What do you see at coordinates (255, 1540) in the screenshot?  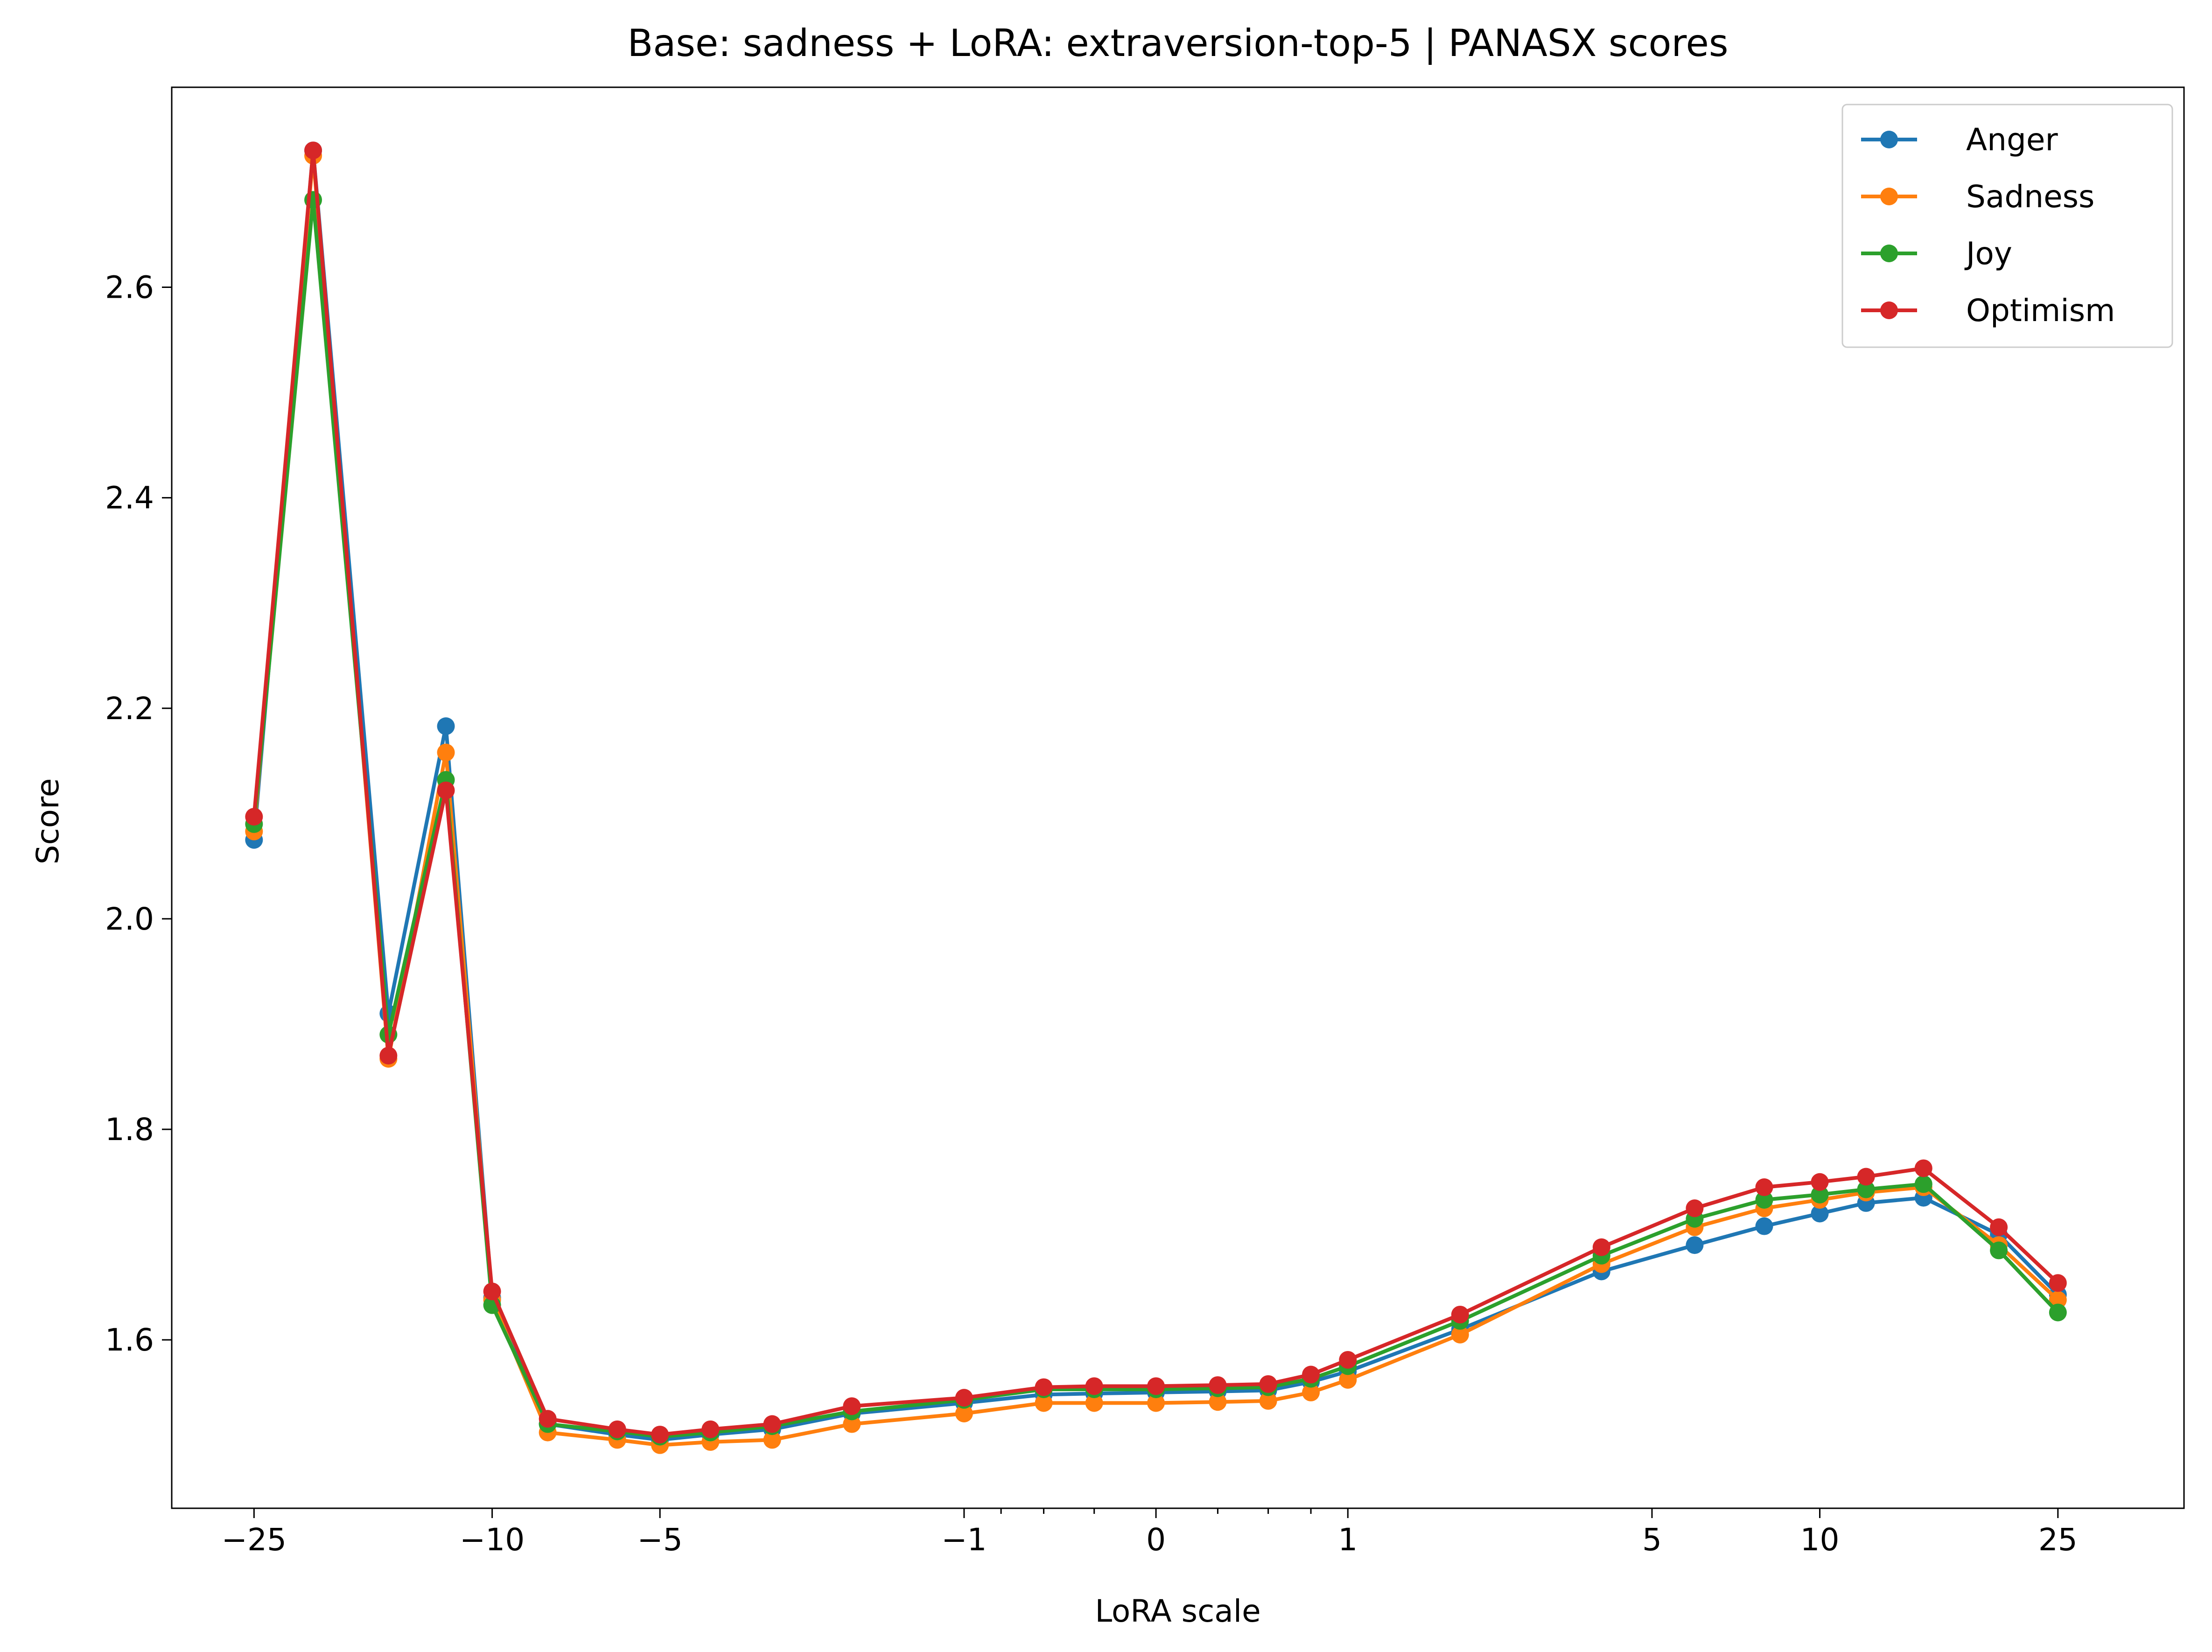 I see `x-tick-label: −25` at bounding box center [255, 1540].